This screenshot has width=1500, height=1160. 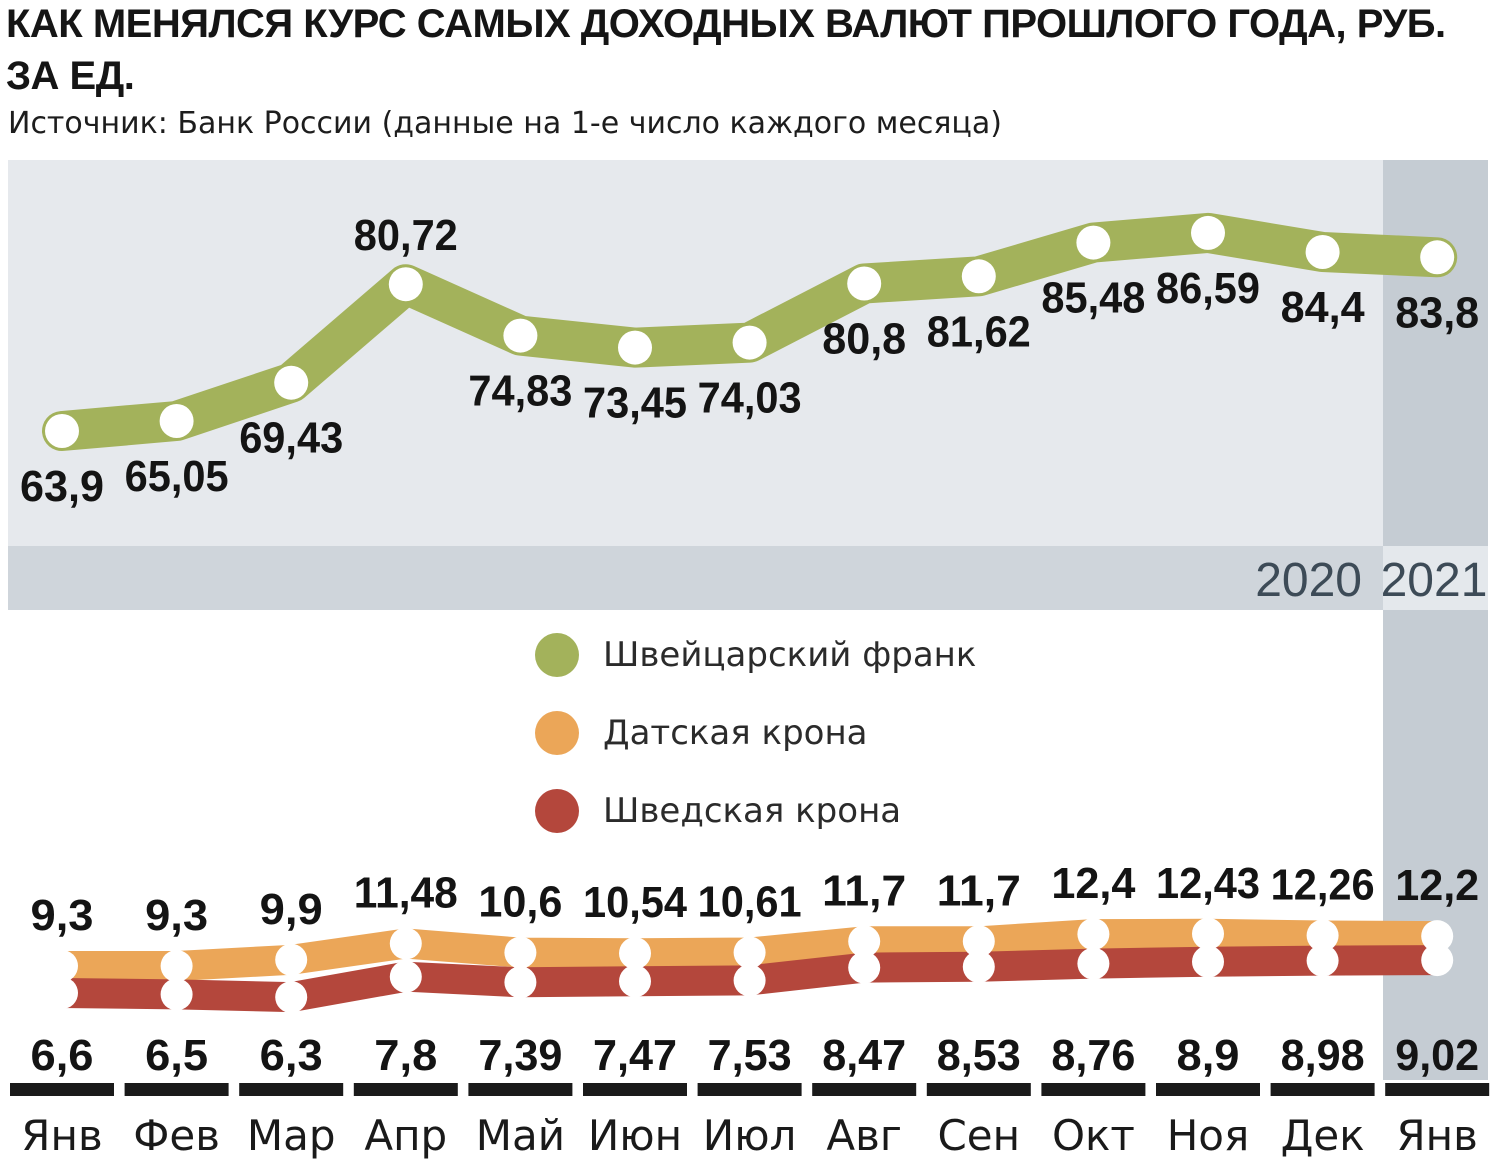 What do you see at coordinates (1437, 312) in the screenshot?
I see `chf-value-label: 83,8` at bounding box center [1437, 312].